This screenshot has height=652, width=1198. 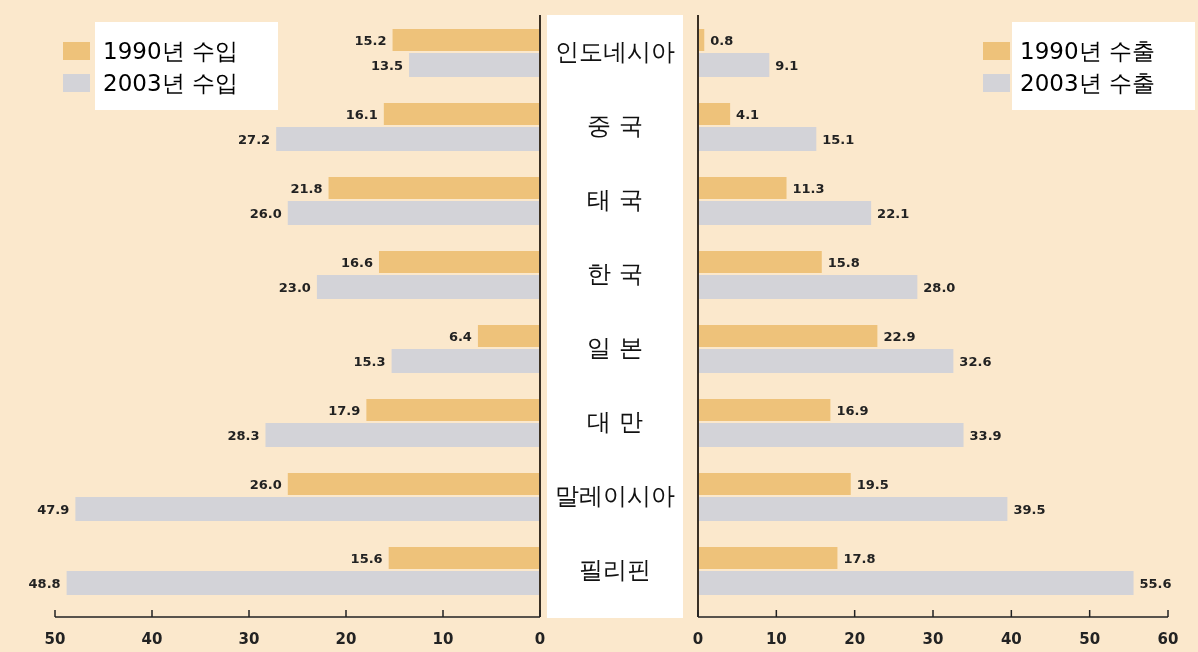 I want to click on data-label: 0.8, so click(x=722, y=40).